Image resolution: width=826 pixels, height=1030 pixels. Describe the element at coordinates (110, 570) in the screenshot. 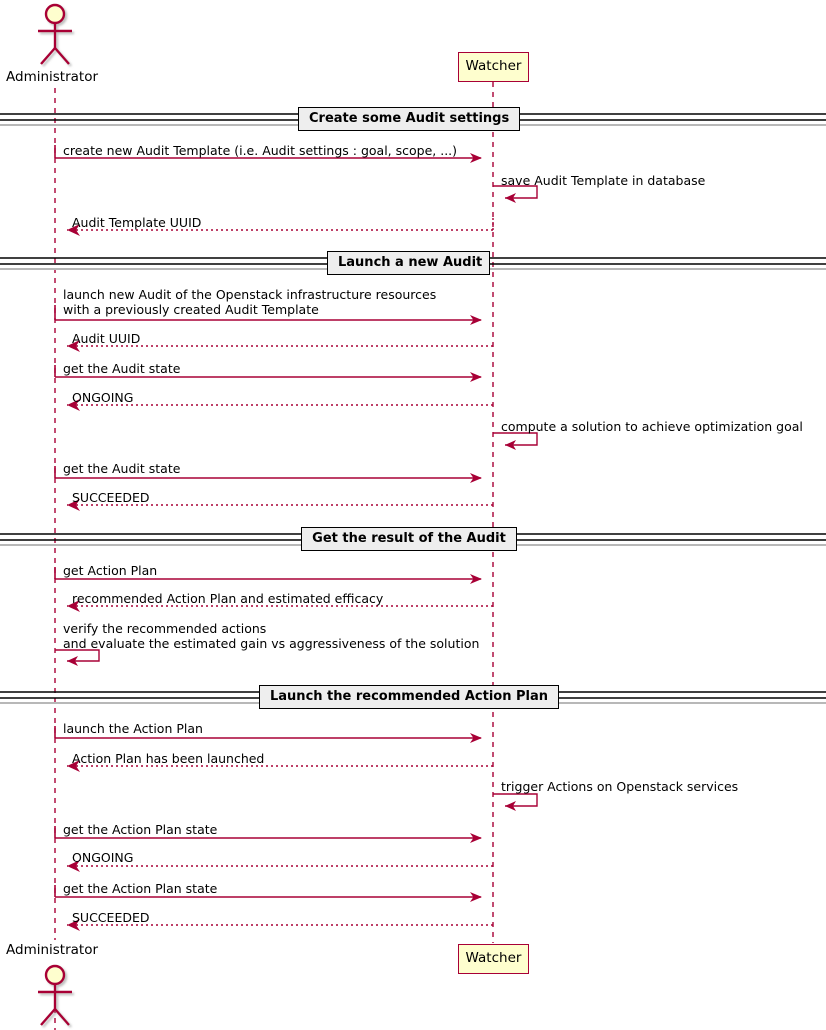

I see `label-get-action-plan: get Action Plan` at that location.